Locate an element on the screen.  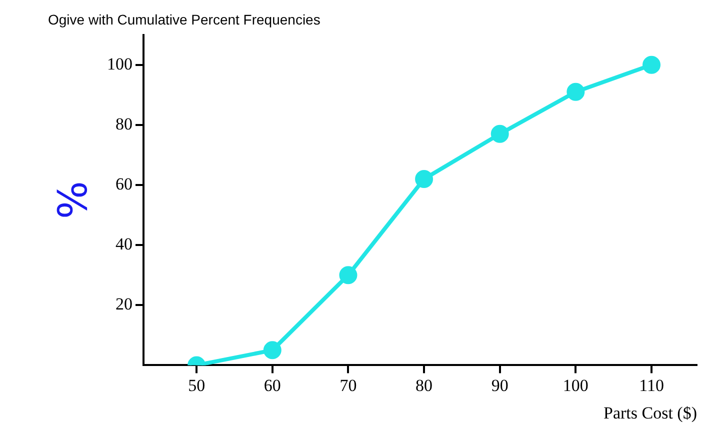
y-tick-label: 20 is located at coordinates (124, 304).